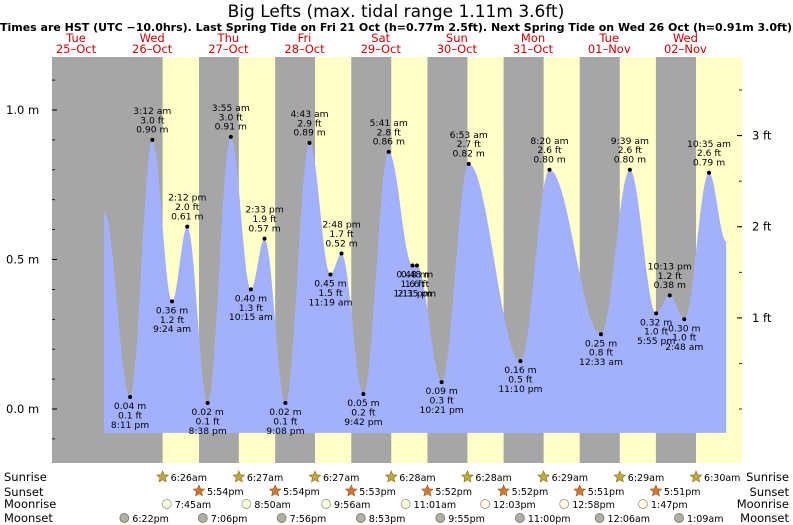  I want to click on y-tick-label-left: 1.0 m, so click(22, 110).